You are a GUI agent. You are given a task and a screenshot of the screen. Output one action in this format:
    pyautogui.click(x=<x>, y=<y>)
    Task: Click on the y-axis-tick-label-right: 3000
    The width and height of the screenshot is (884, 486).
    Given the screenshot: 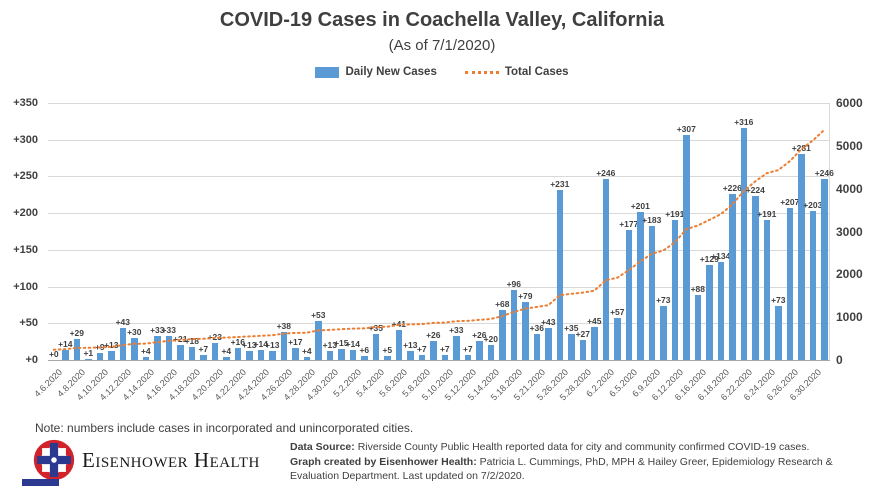 What is the action you would take?
    pyautogui.click(x=849, y=231)
    